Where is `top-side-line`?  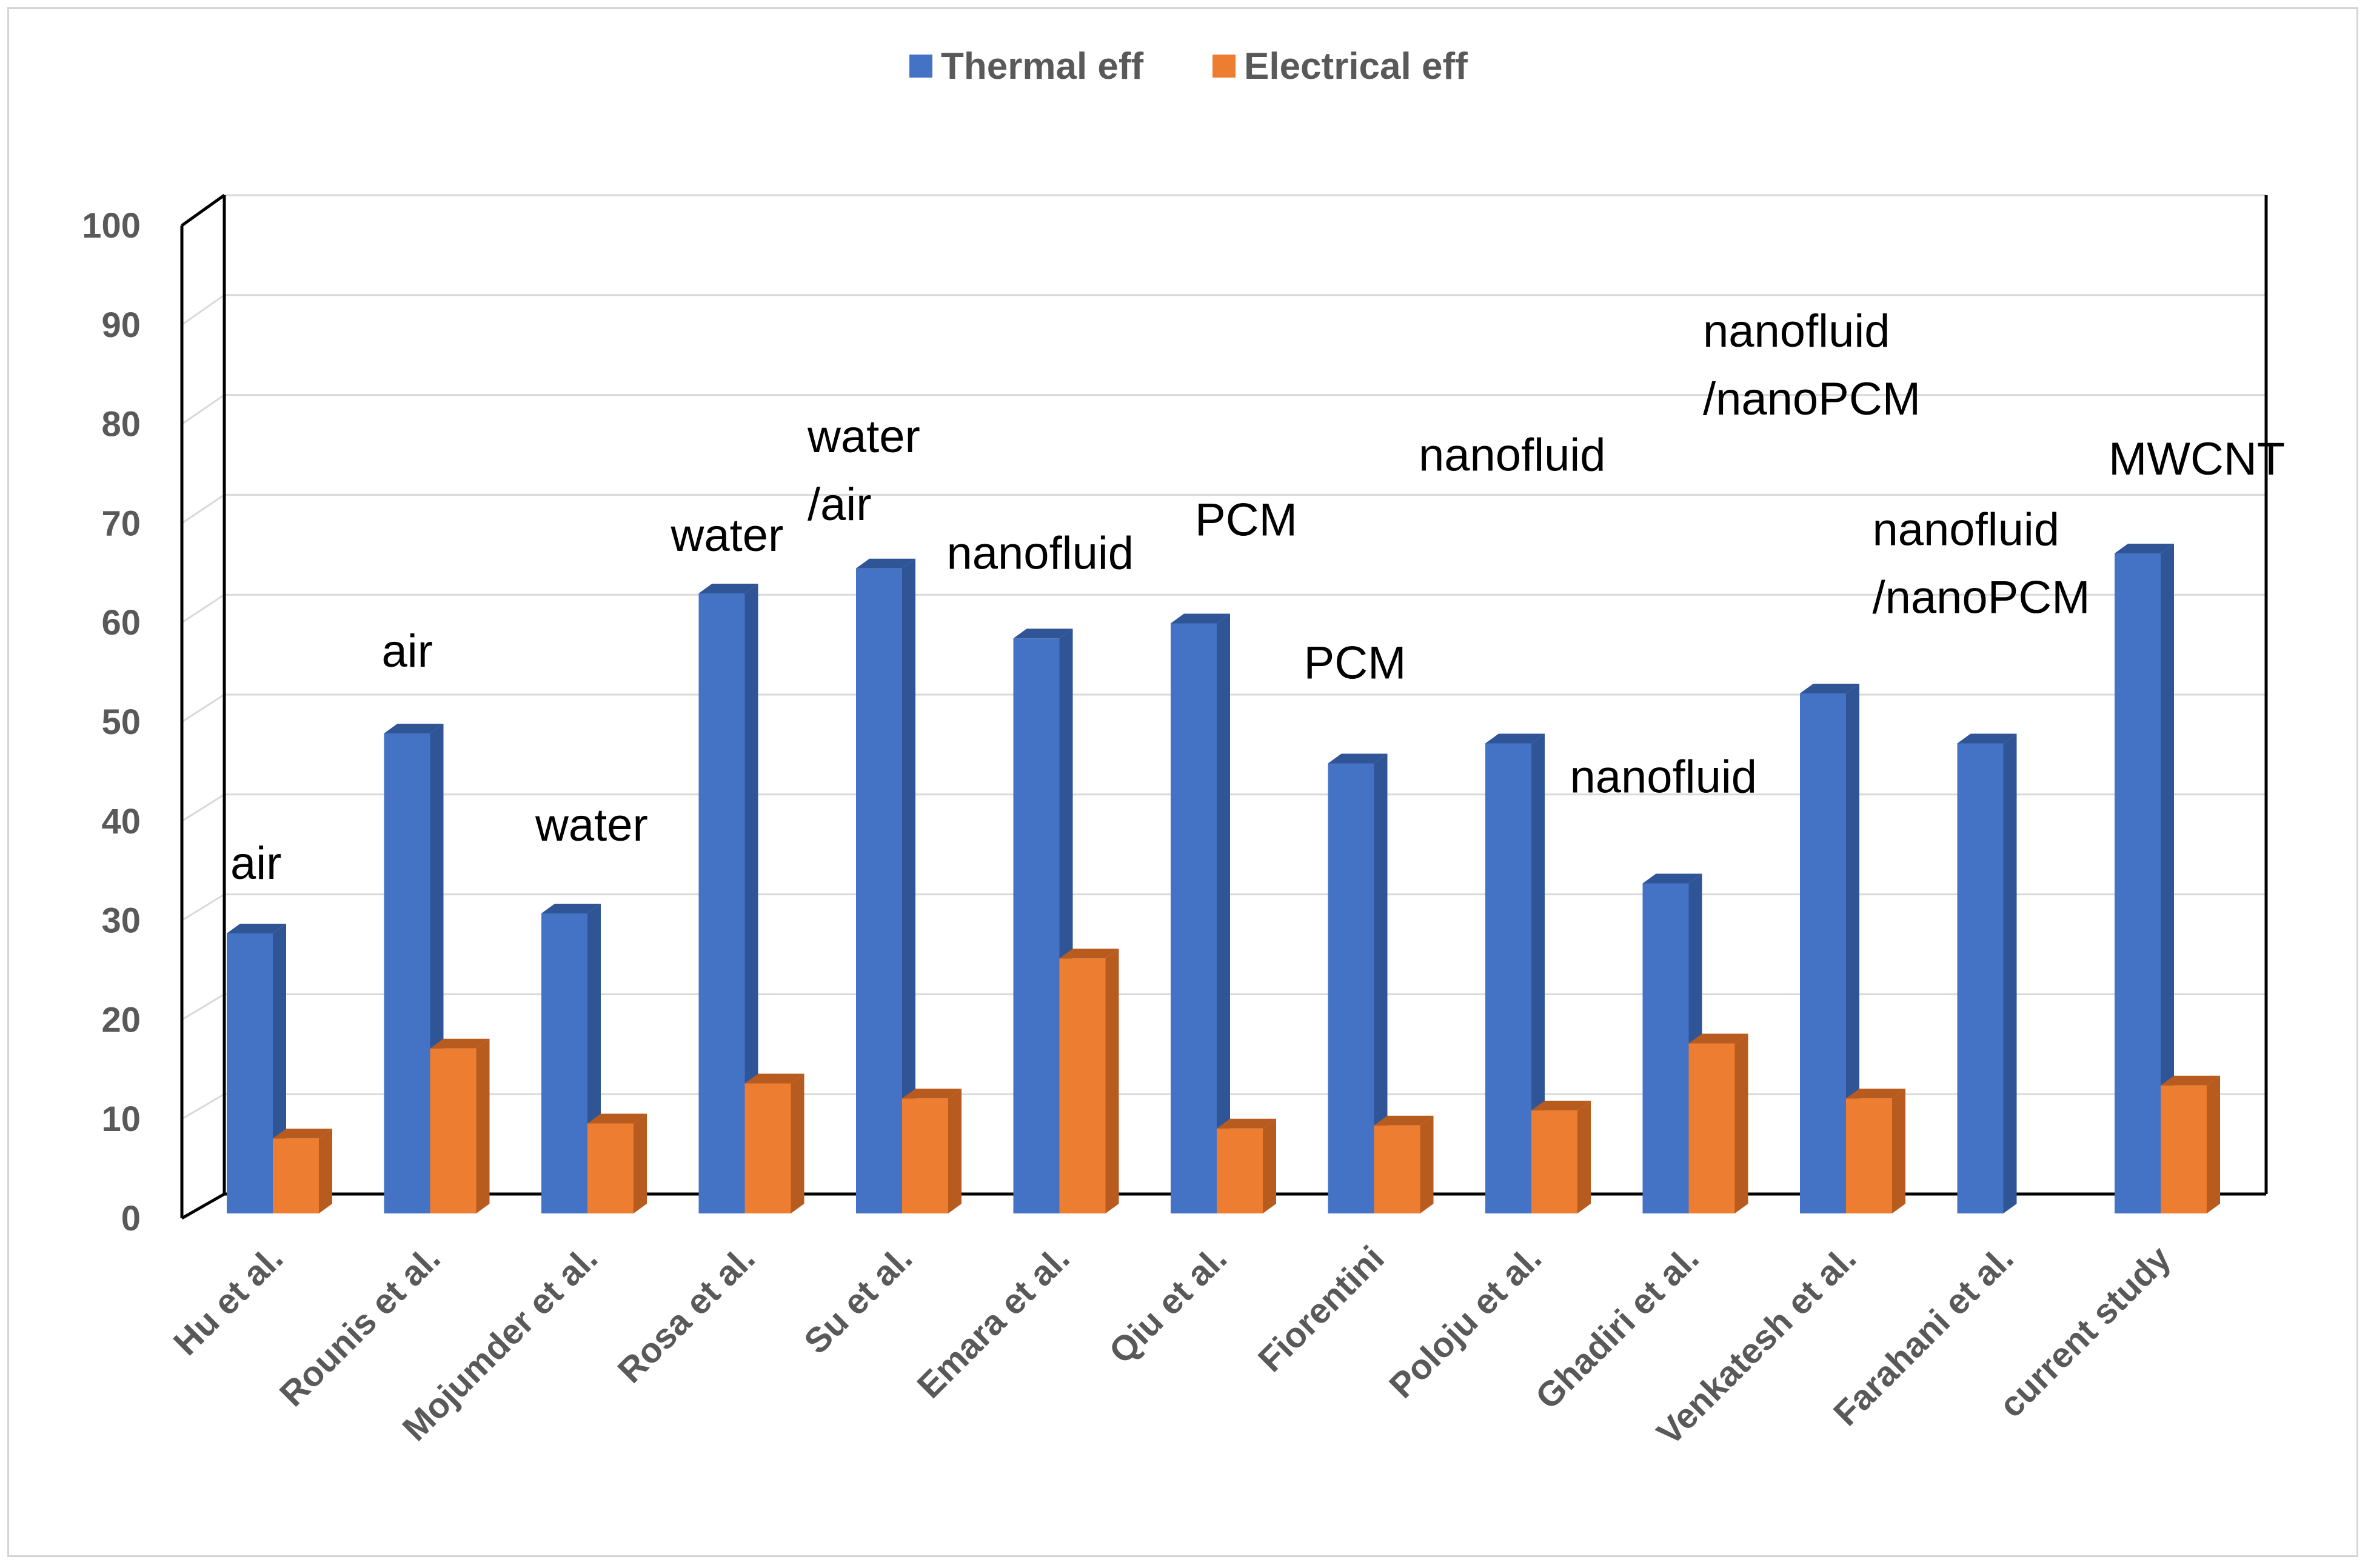 top-side-line is located at coordinates (203, 210).